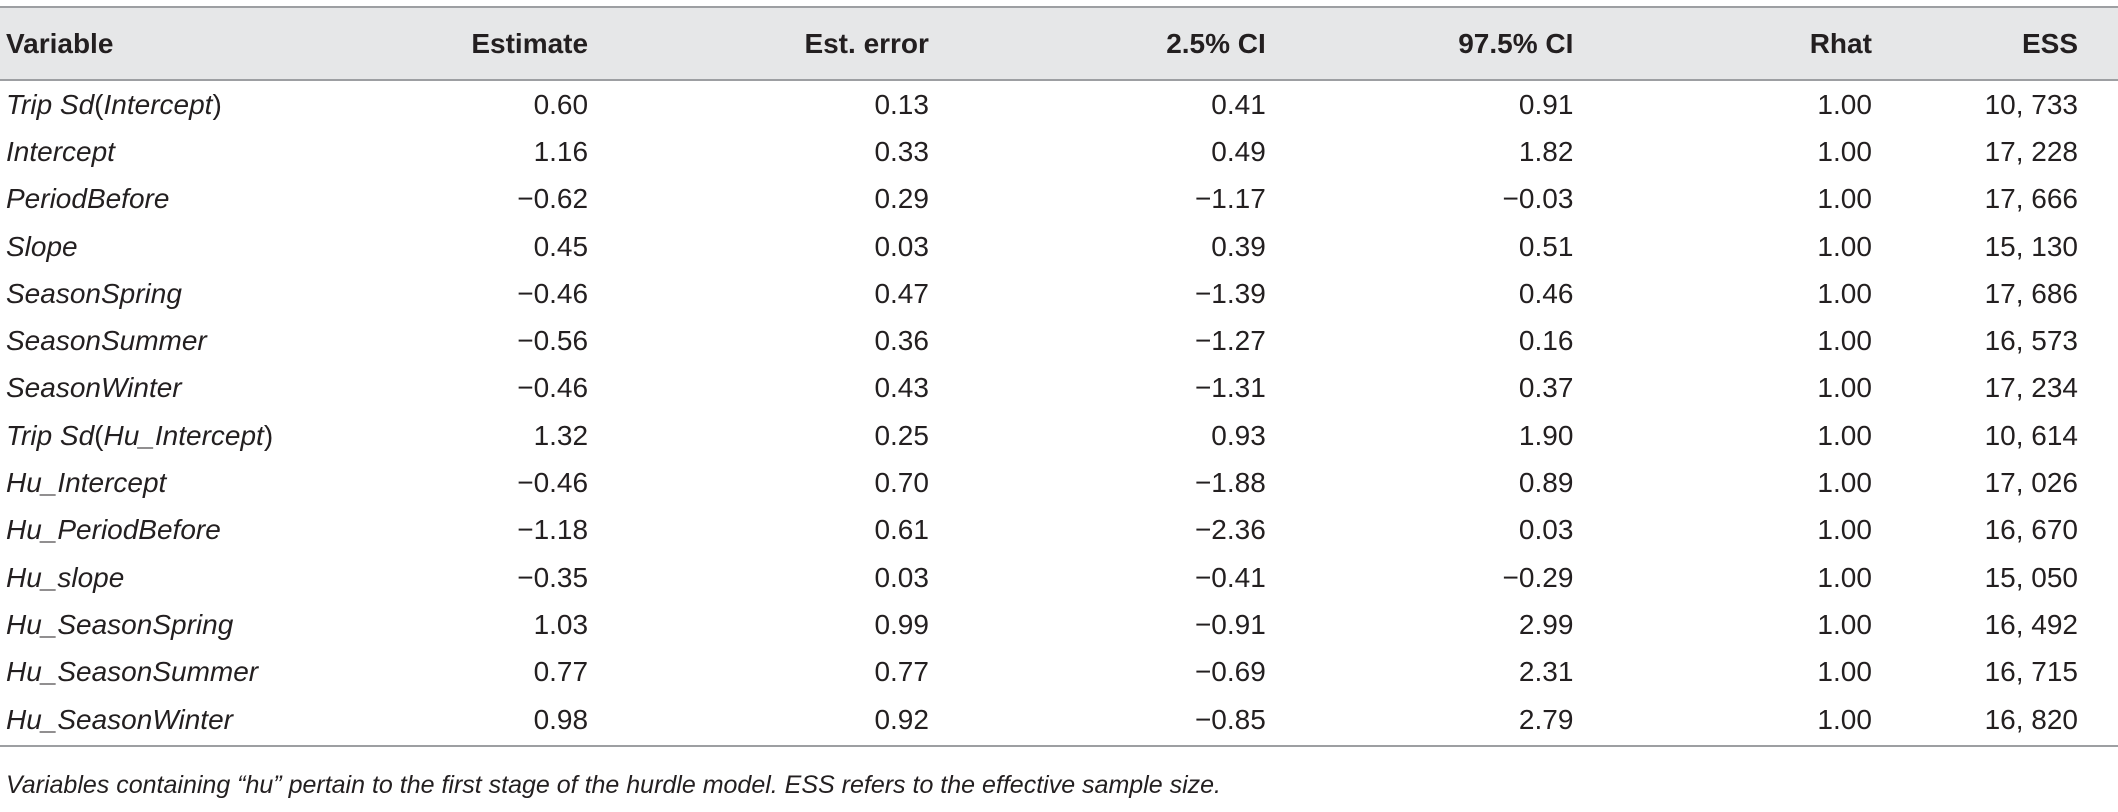  Describe the element at coordinates (88, 199) in the screenshot. I see `cell-variable: PeriodBefore` at that location.